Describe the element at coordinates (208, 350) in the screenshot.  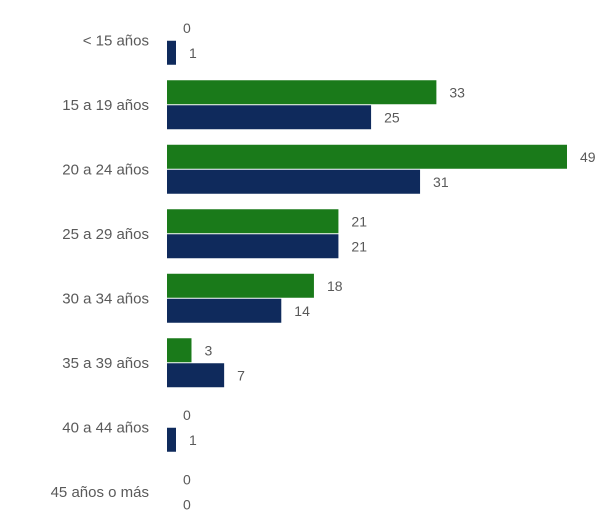
I see `data-label-35-a-39-anos-series-1: 3` at that location.